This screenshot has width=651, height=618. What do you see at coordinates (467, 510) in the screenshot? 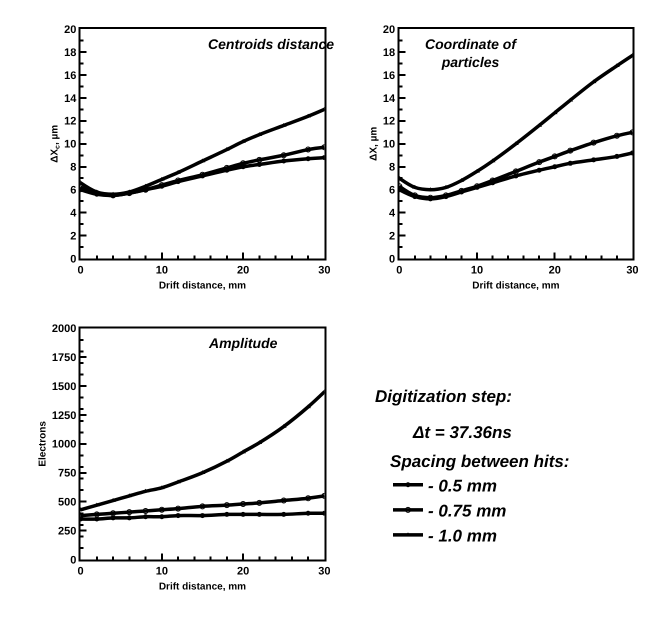
I see `legend-label: - 0.75 mm` at bounding box center [467, 510].